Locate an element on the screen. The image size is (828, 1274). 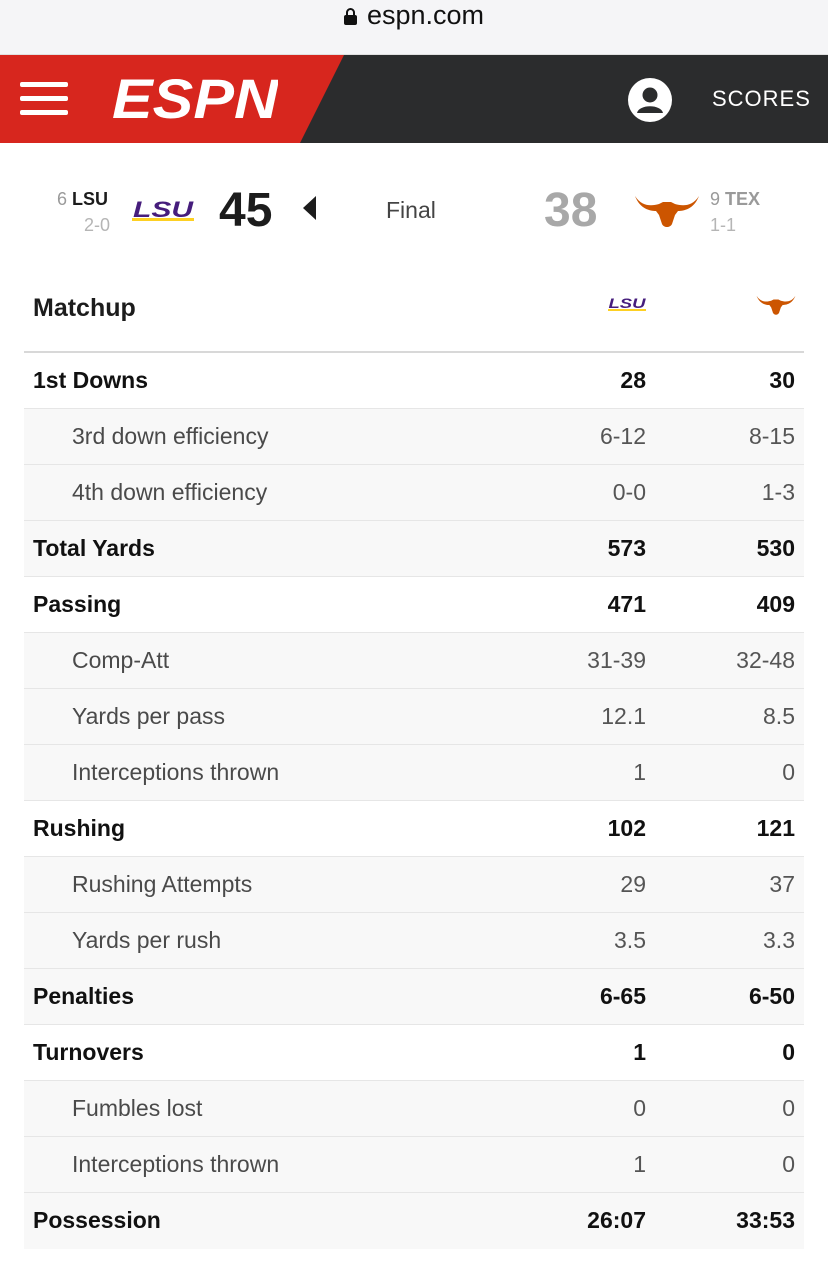
user-profile-icon is located at coordinates (650, 100).